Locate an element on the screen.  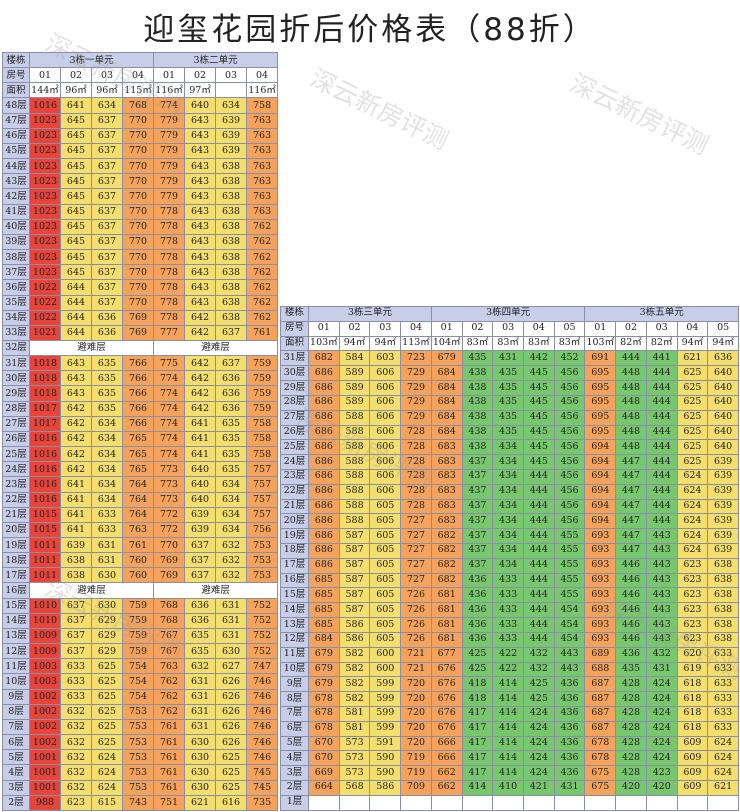
price-cell: 694 is located at coordinates (600, 491).